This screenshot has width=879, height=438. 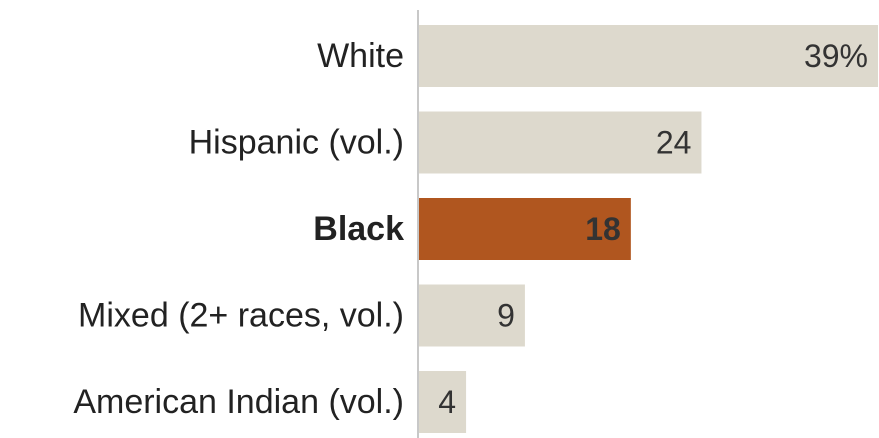 What do you see at coordinates (560, 142) in the screenshot?
I see `bar-hispanic-vol` at bounding box center [560, 142].